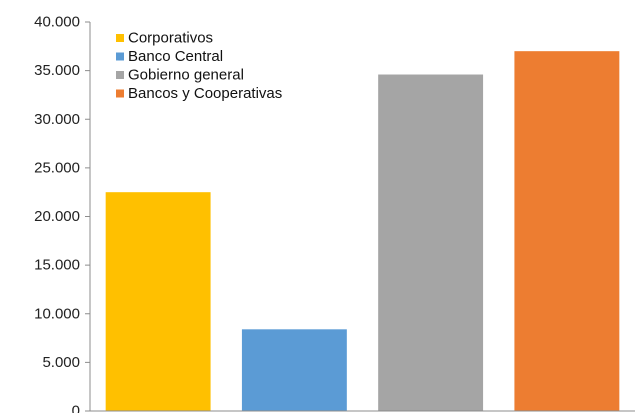 This screenshot has height=413, width=643. Describe the element at coordinates (175, 56) in the screenshot. I see `legend-label: Banco Central` at that location.